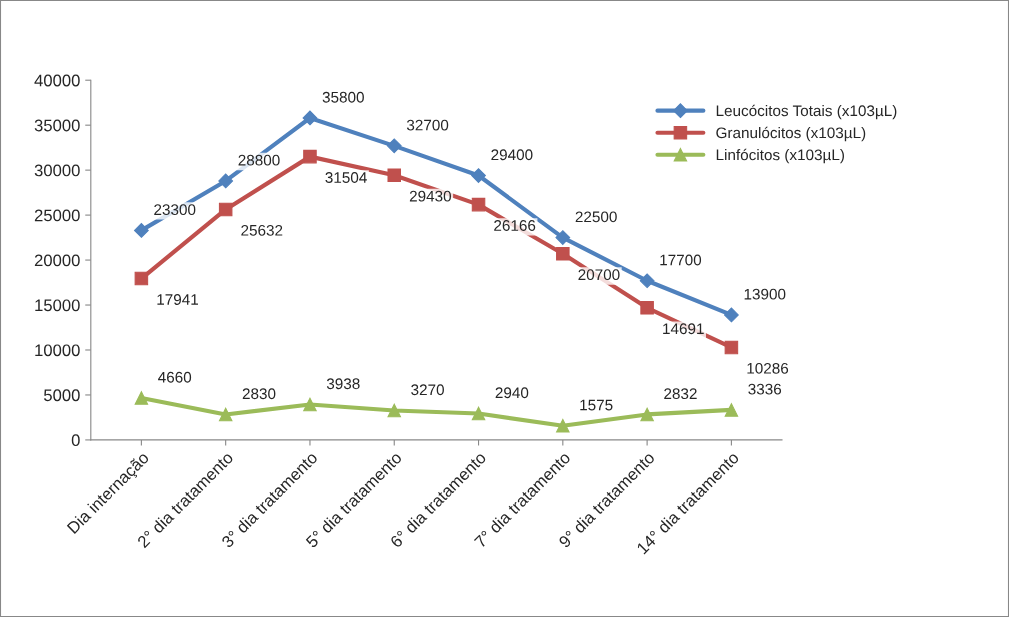  I want to click on data-label: 2832, so click(680, 394).